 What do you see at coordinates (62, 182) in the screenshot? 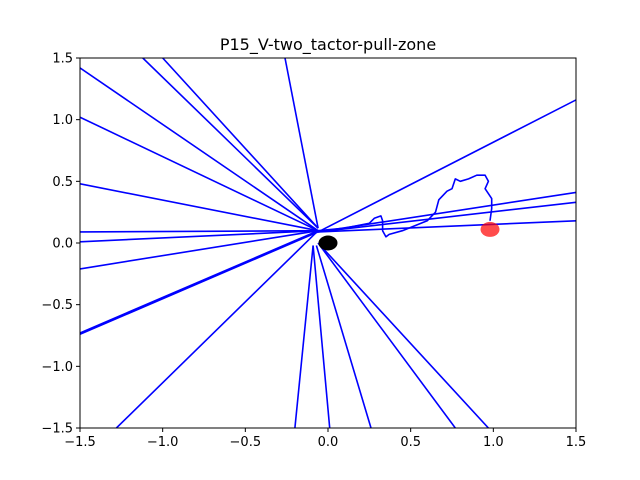
I see `y-tick-label: 0.5` at bounding box center [62, 182].